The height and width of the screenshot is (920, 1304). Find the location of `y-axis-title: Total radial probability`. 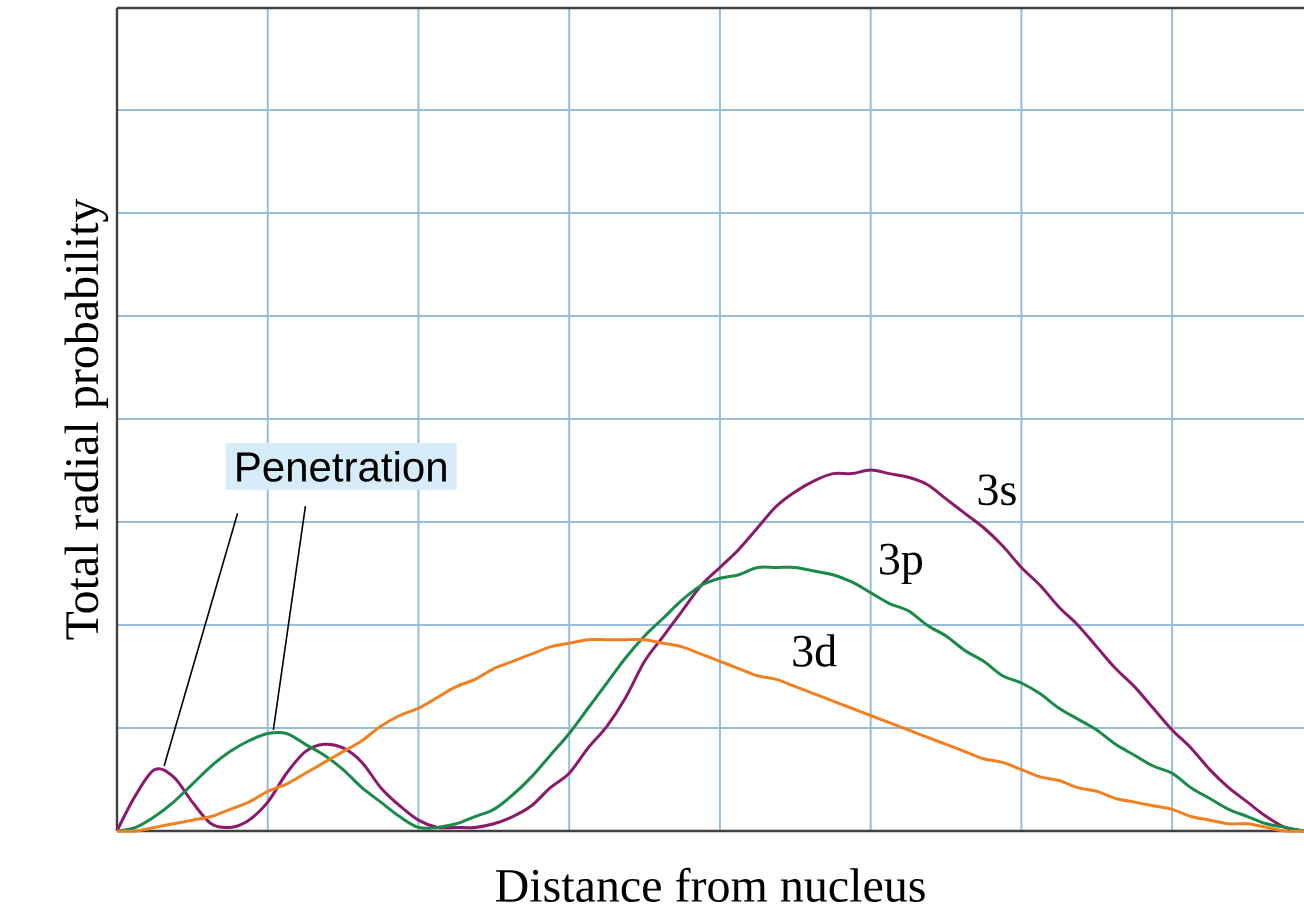

y-axis-title: Total radial probability is located at coordinates (86, 419).